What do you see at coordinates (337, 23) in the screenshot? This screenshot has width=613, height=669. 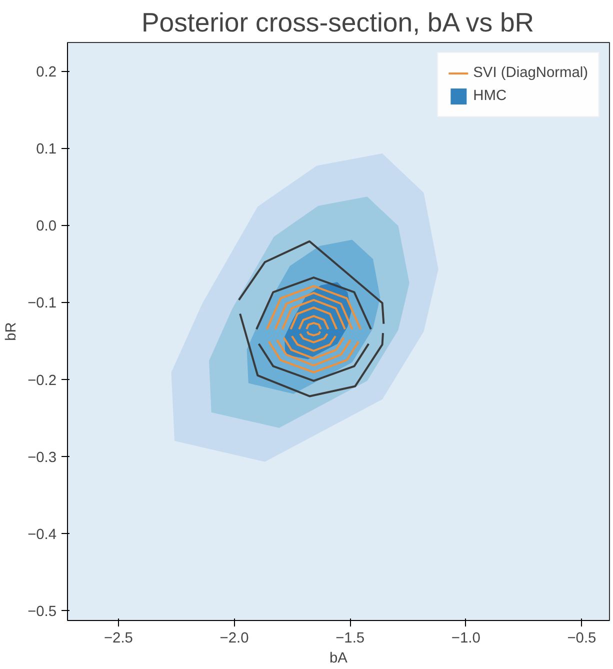 I see `chart-title: Posterior cross-section, bA vs bR` at bounding box center [337, 23].